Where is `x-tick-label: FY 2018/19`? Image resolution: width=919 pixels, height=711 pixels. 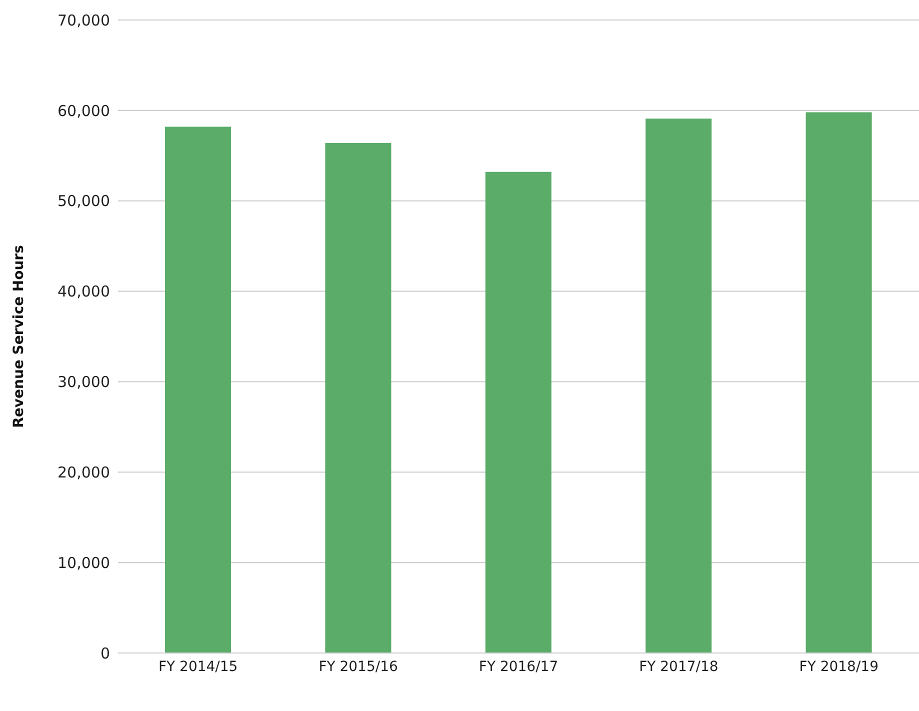 x-tick-label: FY 2018/19 is located at coordinates (839, 666).